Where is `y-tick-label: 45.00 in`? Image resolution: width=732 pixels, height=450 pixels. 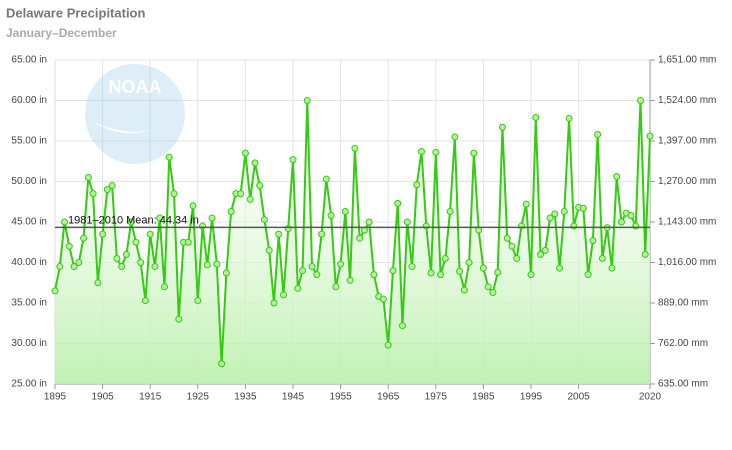 y-tick-label: 45.00 in is located at coordinates (29, 222).